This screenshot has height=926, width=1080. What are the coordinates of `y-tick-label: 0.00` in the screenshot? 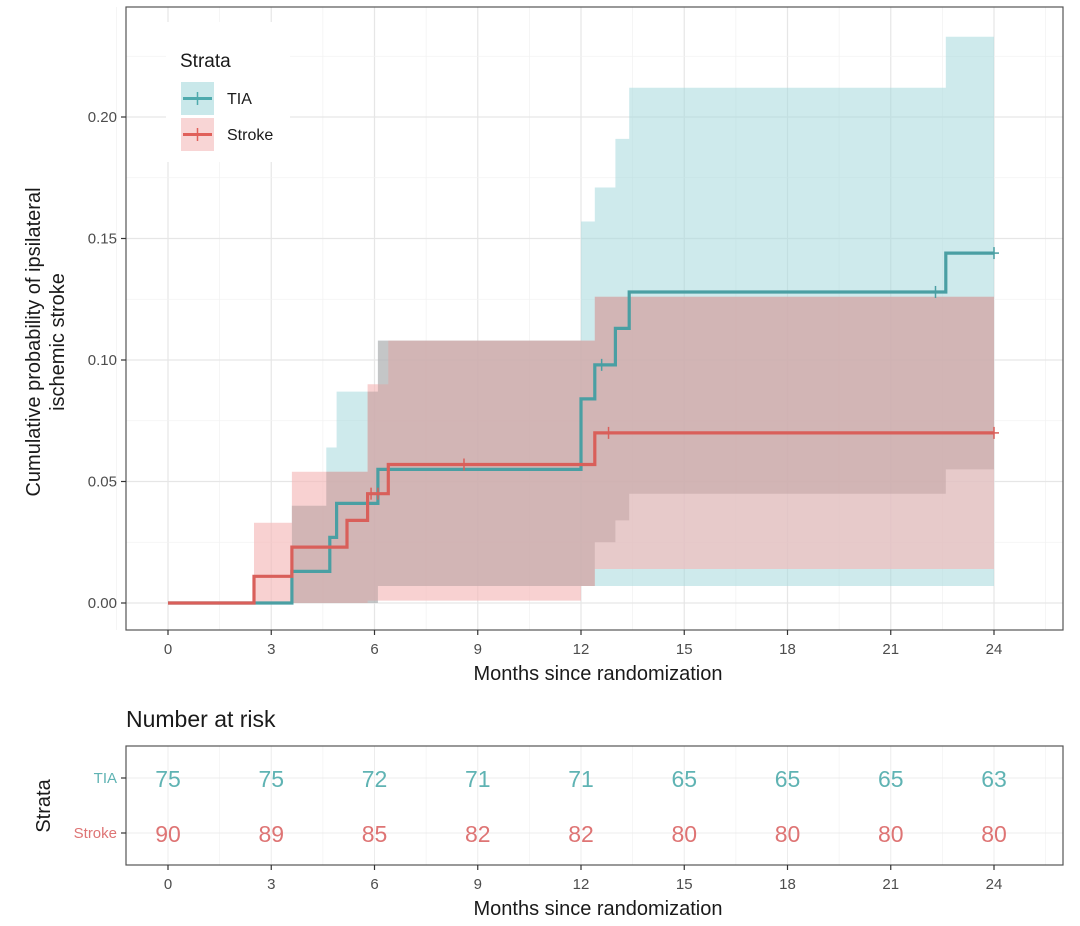 It's located at (102, 603).